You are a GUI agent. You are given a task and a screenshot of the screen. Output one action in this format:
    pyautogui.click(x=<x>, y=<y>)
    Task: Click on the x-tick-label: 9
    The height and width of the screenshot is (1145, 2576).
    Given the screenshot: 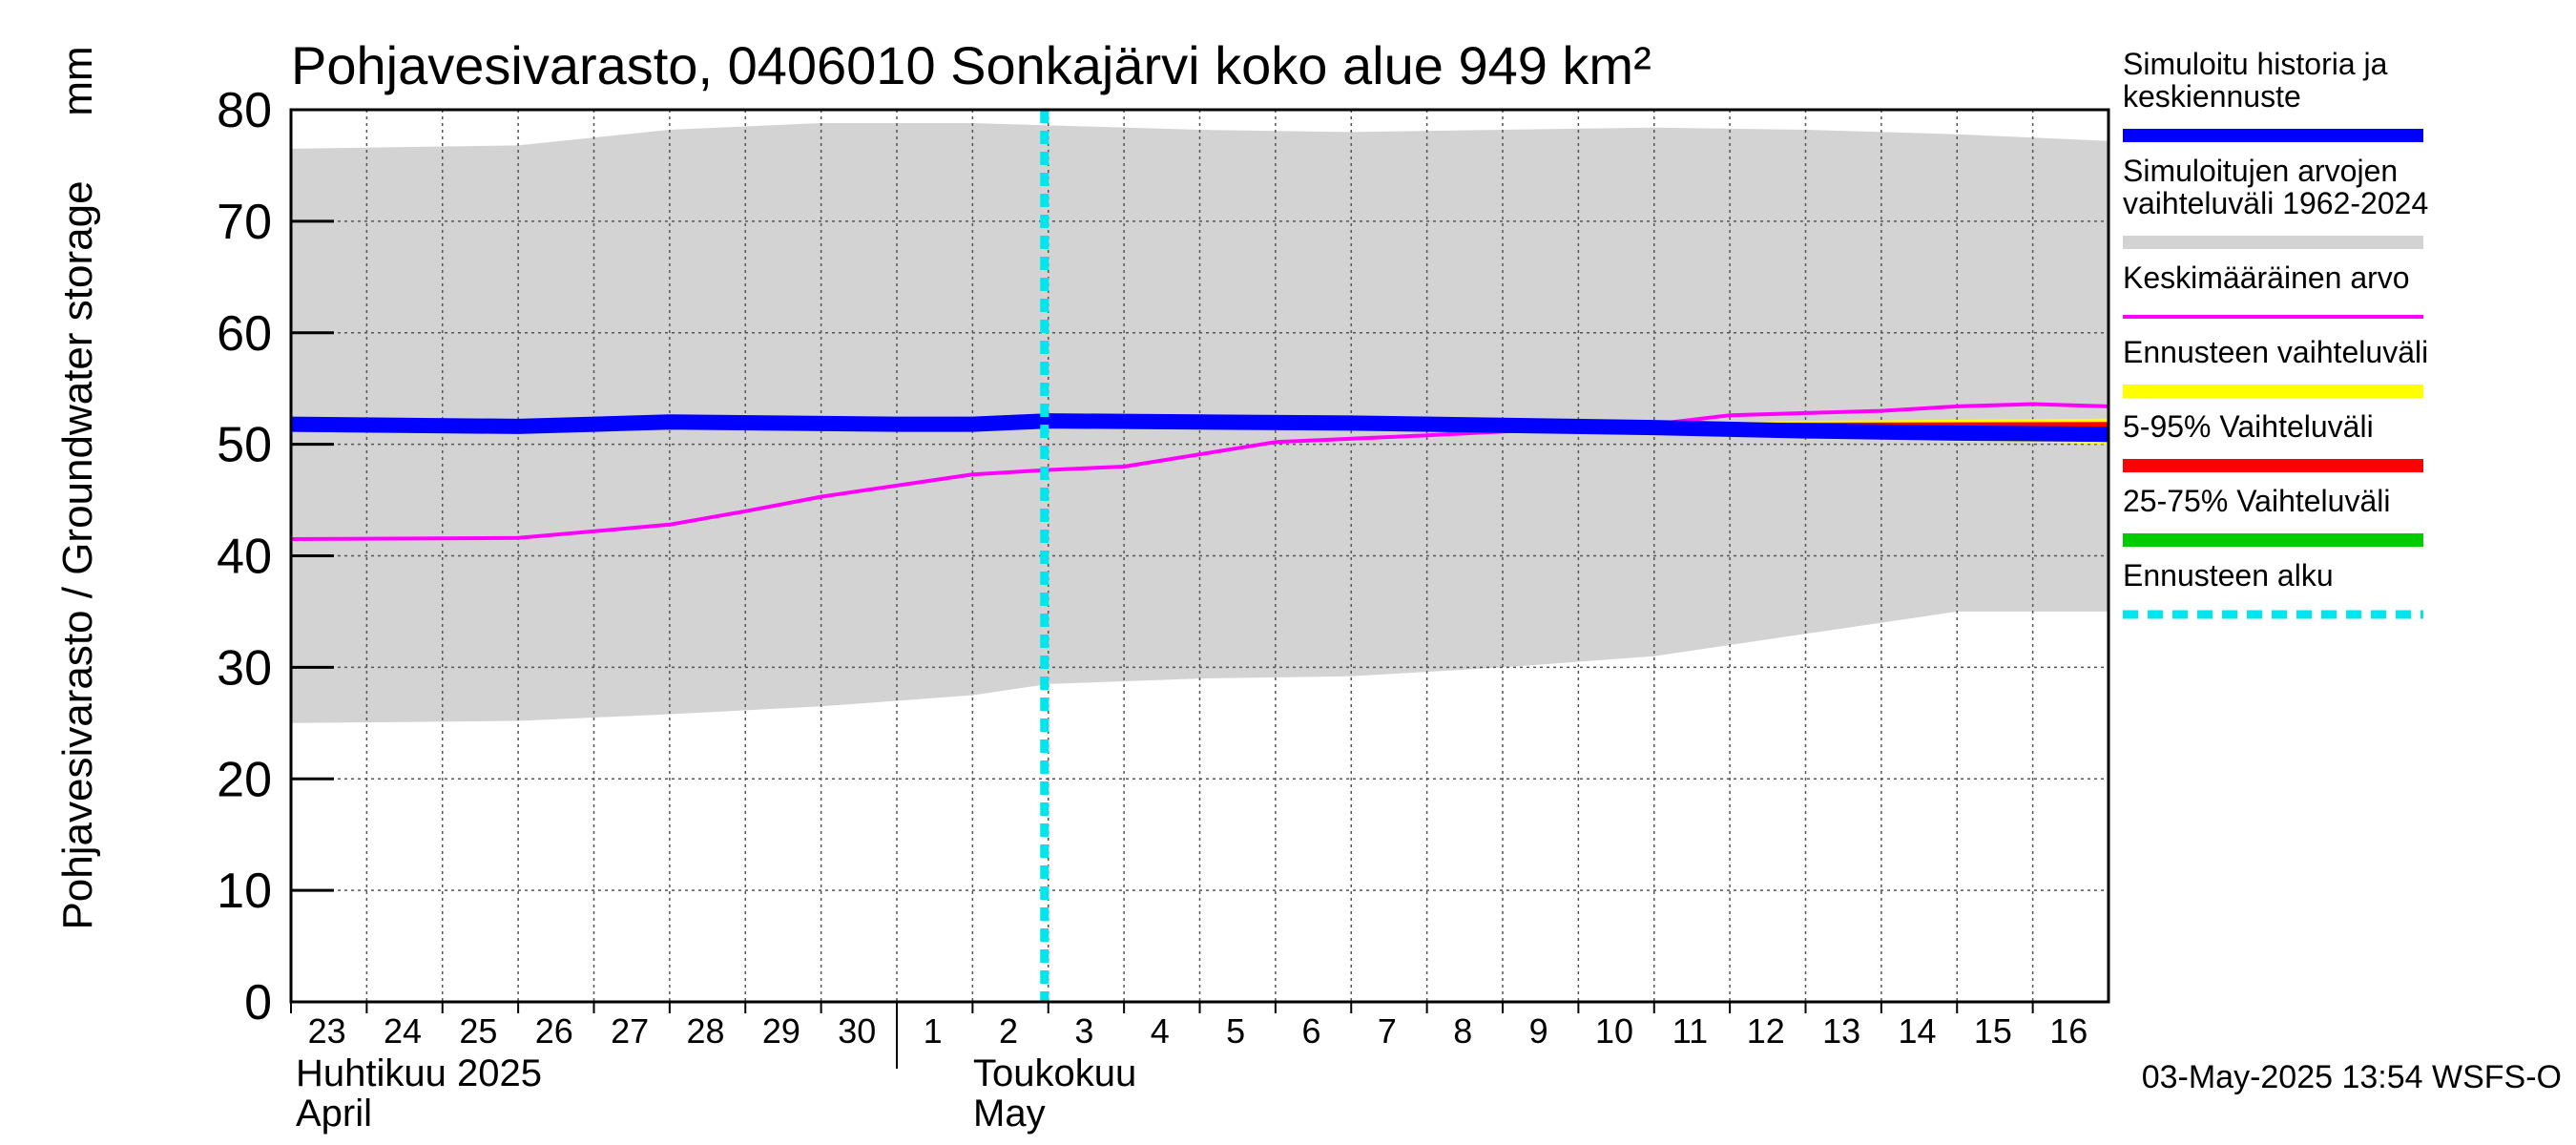 What is the action you would take?
    pyautogui.click(x=1538, y=1031)
    